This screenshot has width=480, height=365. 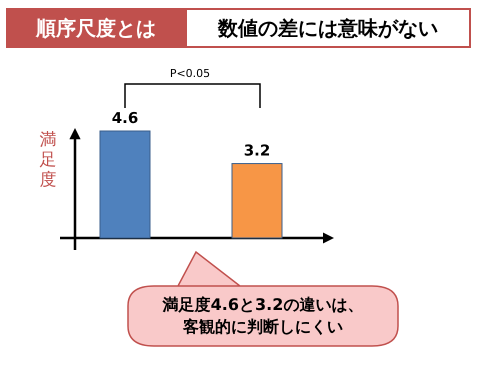 What do you see at coordinates (327, 28) in the screenshot?
I see `chart-subtitle: 数値の差には意味がない` at bounding box center [327, 28].